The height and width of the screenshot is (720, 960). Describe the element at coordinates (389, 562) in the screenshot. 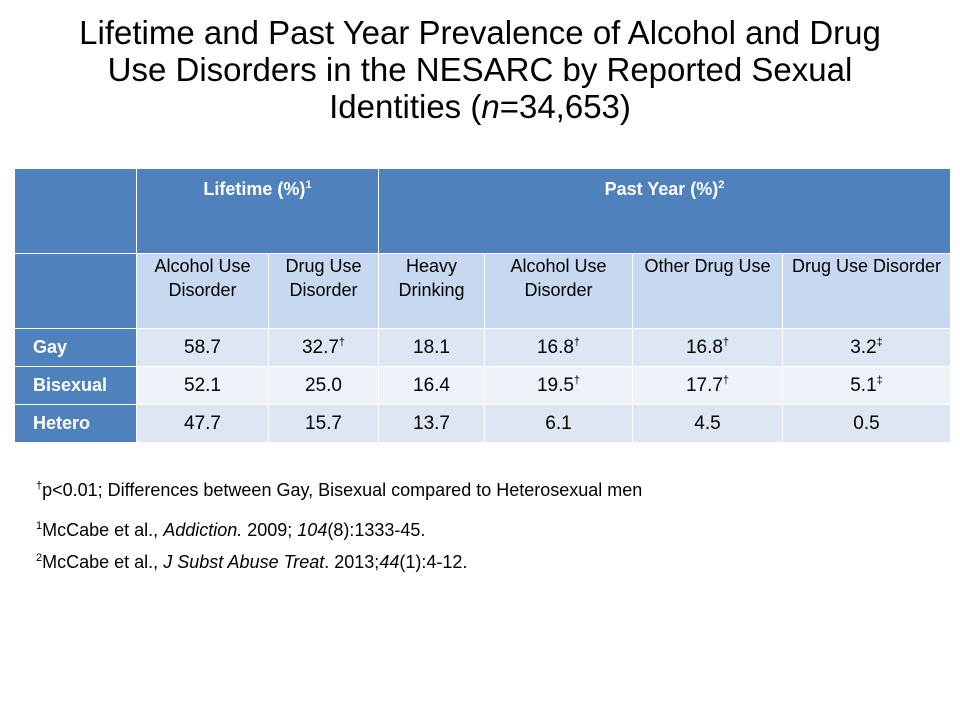

I see `volume: 44` at that location.